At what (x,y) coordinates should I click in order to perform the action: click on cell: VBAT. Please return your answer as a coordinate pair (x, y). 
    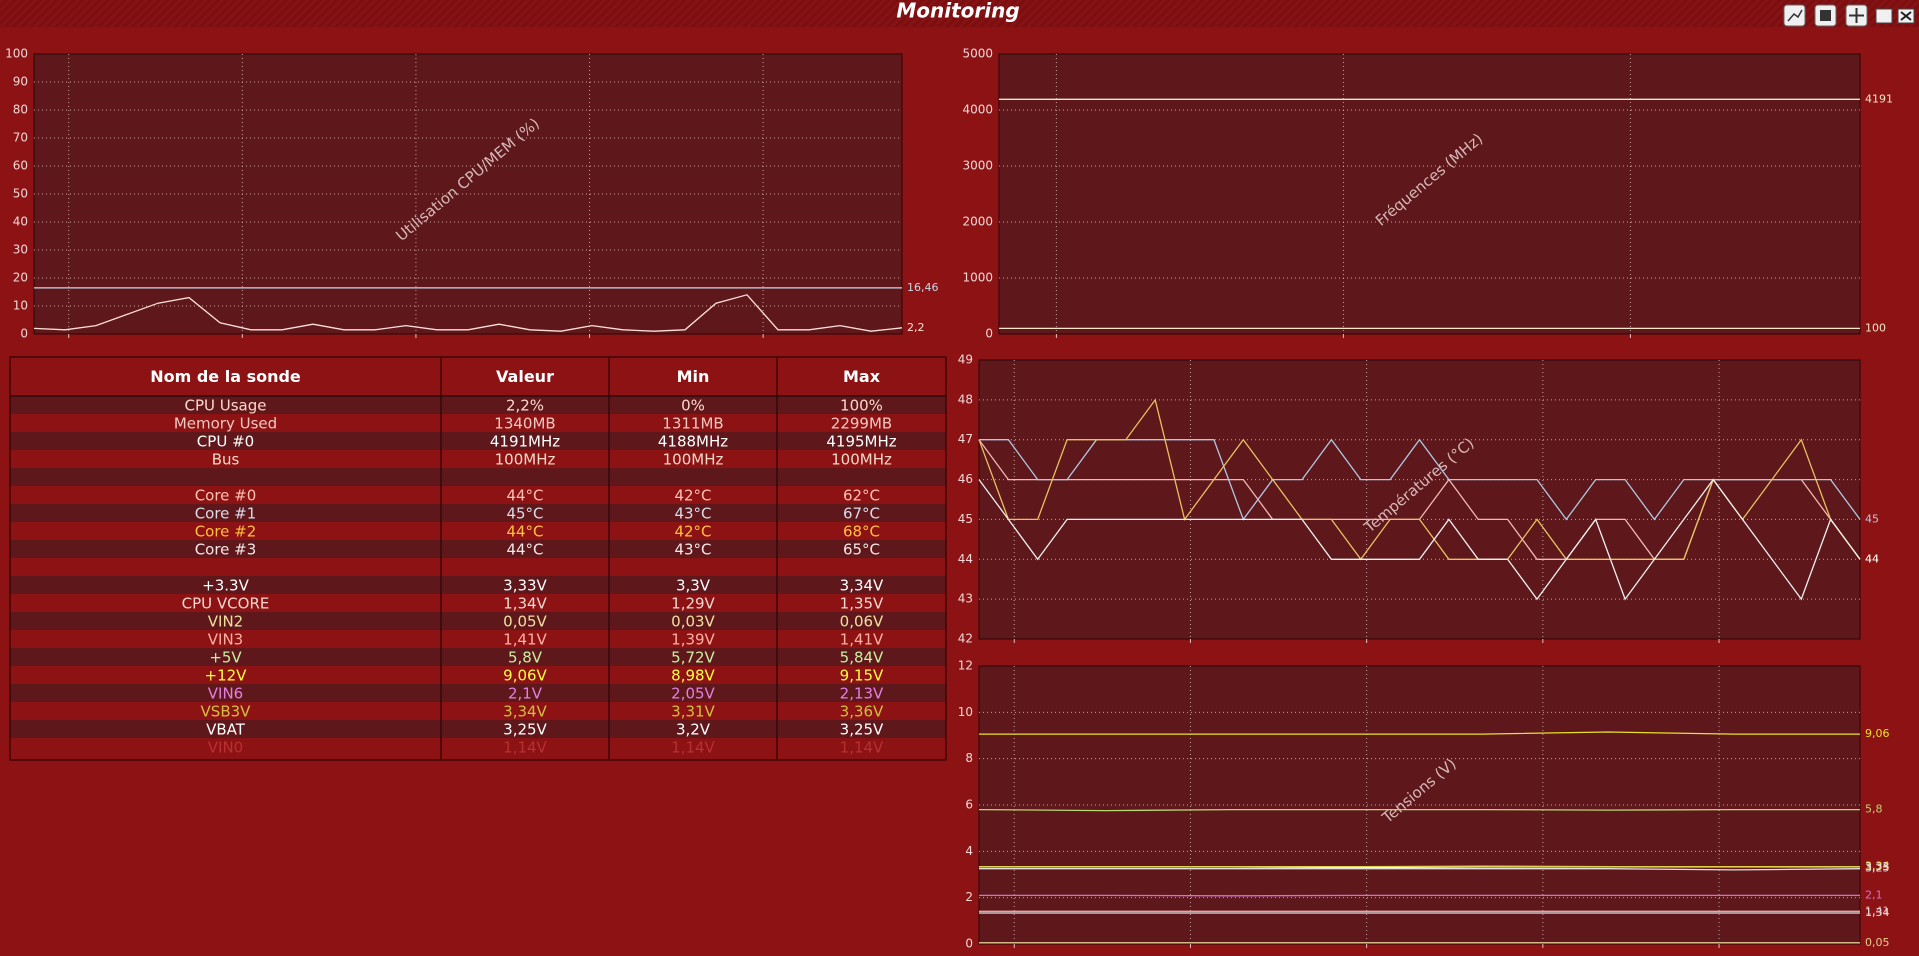
    Looking at the image, I should click on (226, 730).